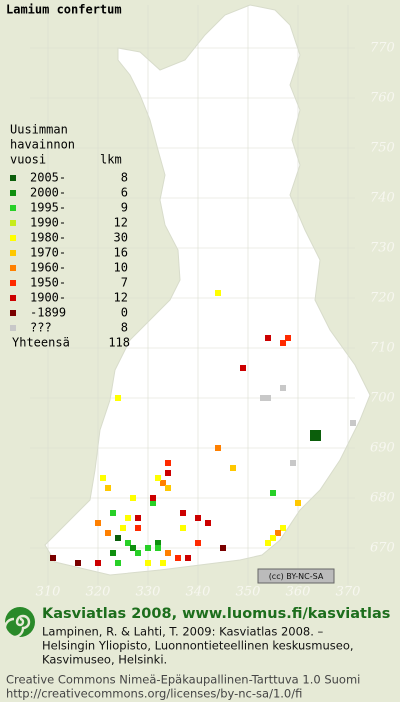  Describe the element at coordinates (148, 592) in the screenshot. I see `x-tick-label: 330` at that location.